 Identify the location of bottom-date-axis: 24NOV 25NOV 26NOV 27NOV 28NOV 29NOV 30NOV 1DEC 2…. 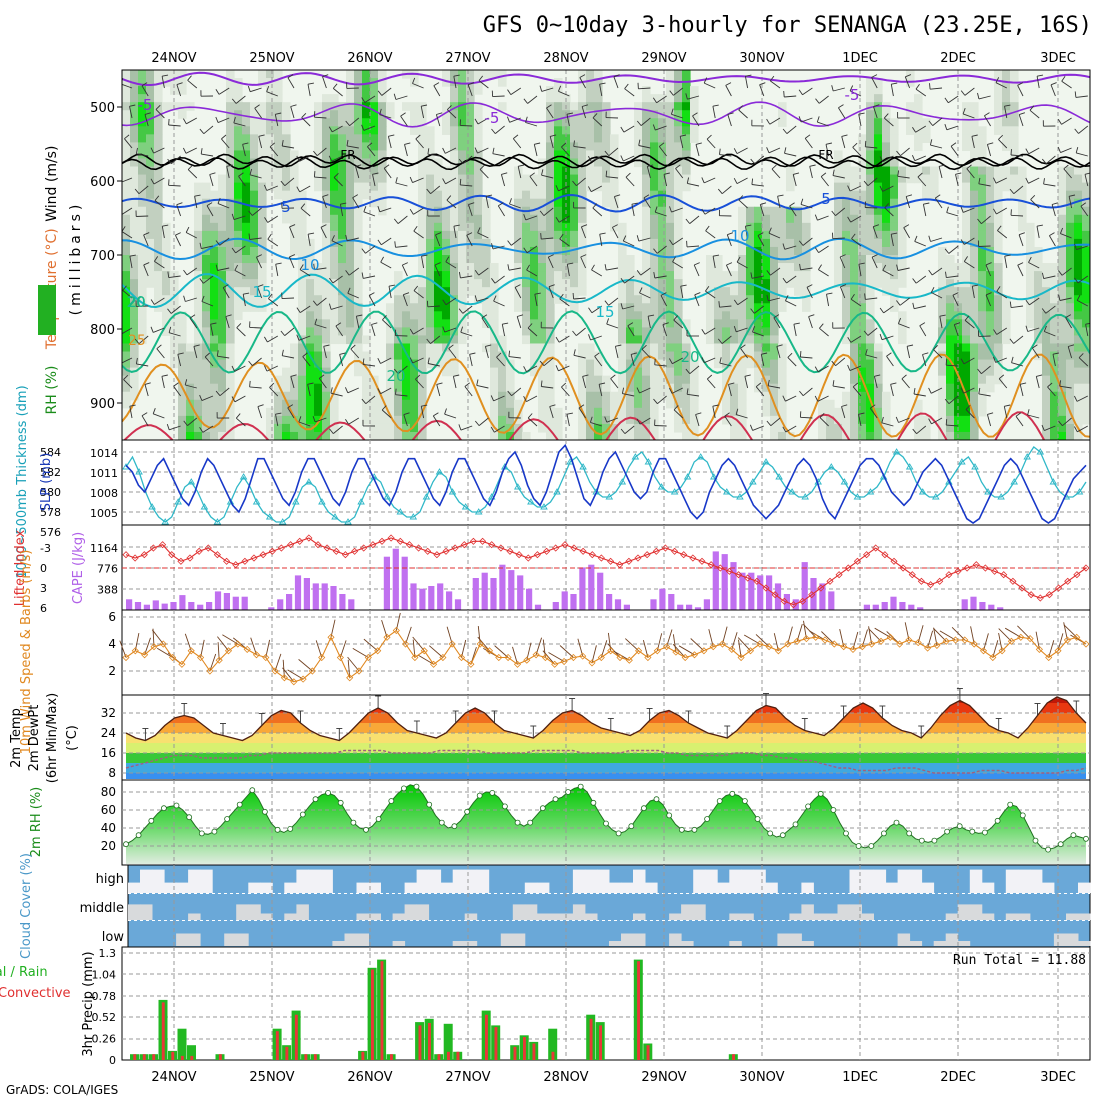
(613, 1077).